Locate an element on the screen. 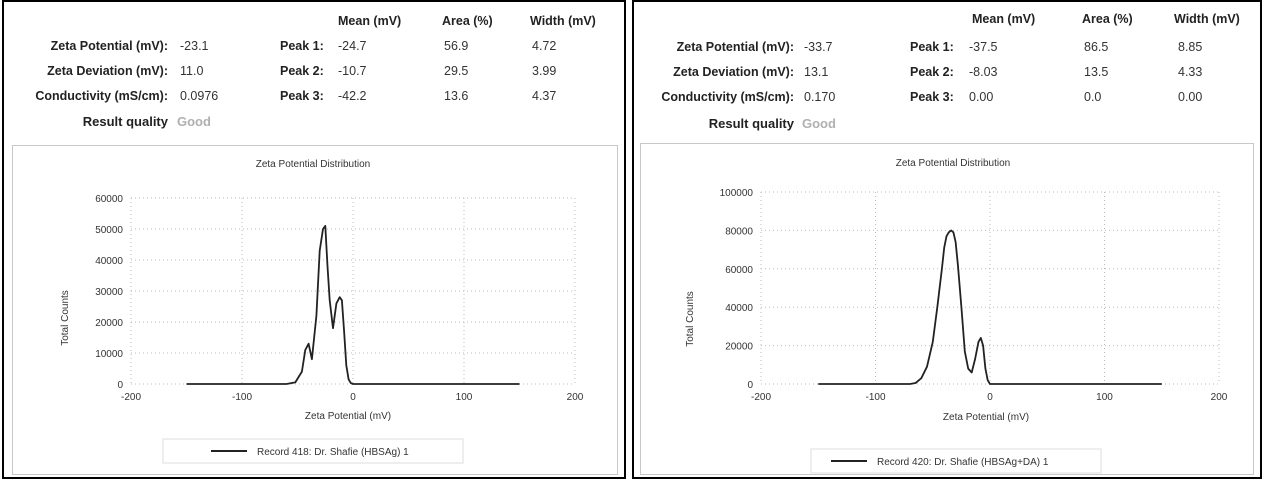 The width and height of the screenshot is (1264, 483). y-tick-label: 50000 is located at coordinates (109, 230).